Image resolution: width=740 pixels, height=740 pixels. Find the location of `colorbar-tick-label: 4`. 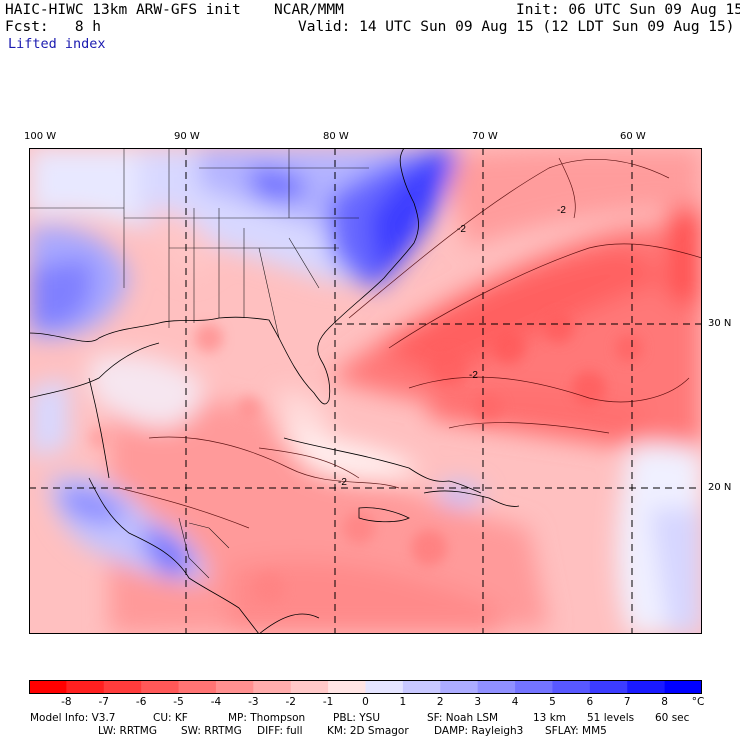

colorbar-tick-label: 4 is located at coordinates (515, 702).